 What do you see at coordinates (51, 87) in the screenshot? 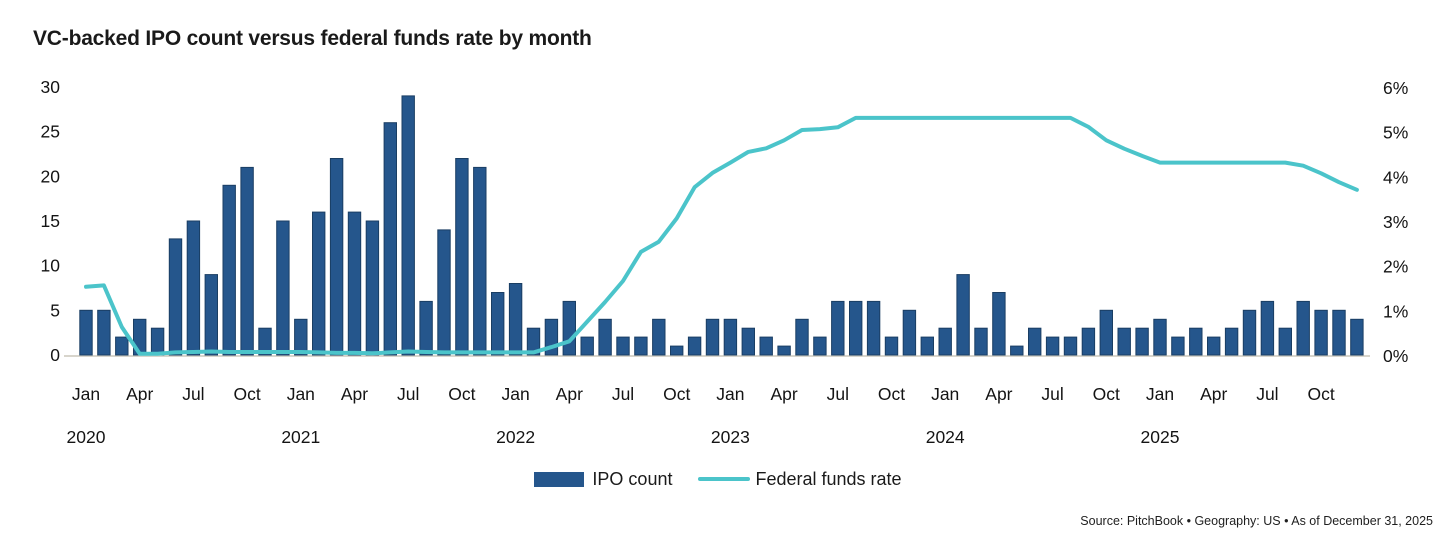
I see `y-left-tick-label: 30` at bounding box center [51, 87].